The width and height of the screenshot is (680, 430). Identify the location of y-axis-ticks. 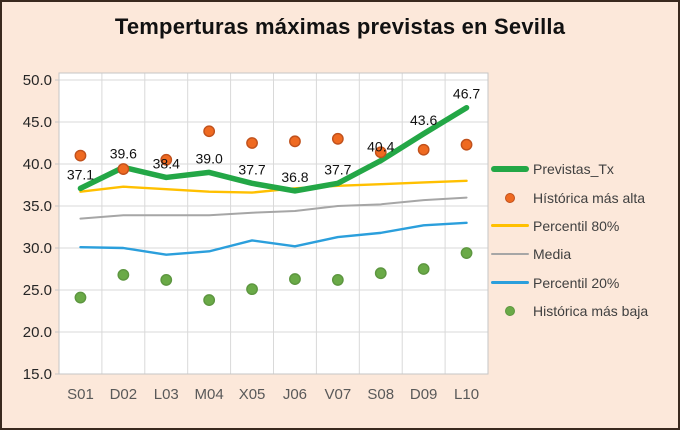
(57, 227).